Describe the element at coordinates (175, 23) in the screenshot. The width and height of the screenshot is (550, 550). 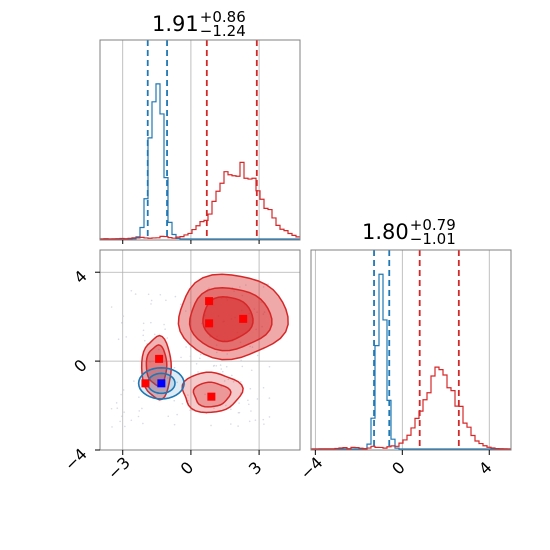
I see `title-value: 1.91` at that location.